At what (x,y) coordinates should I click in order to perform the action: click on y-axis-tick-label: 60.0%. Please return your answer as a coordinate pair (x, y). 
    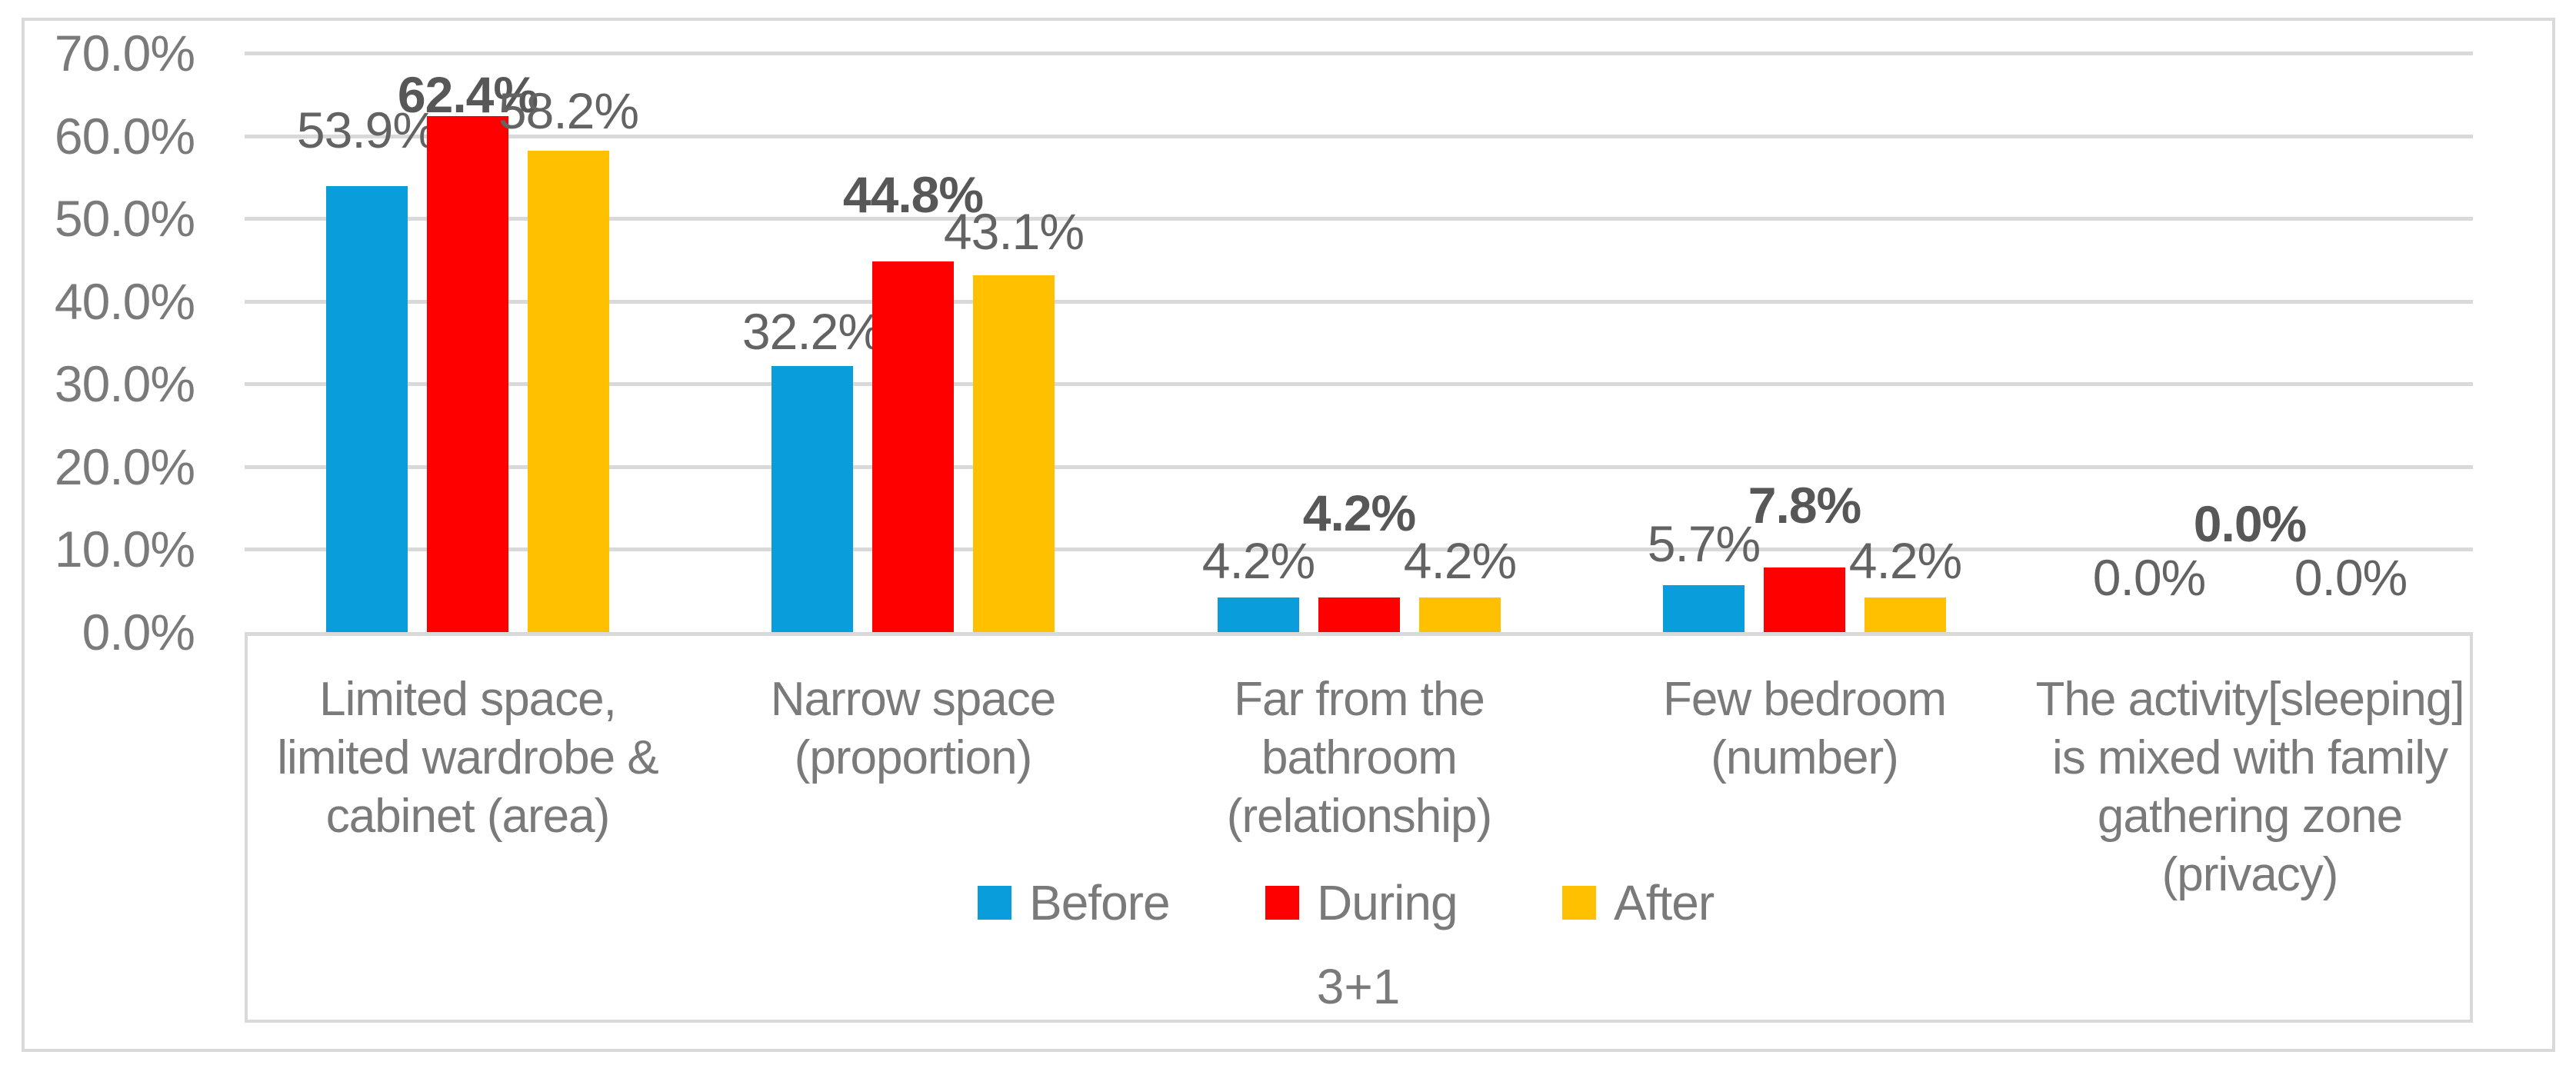
    Looking at the image, I should click on (124, 136).